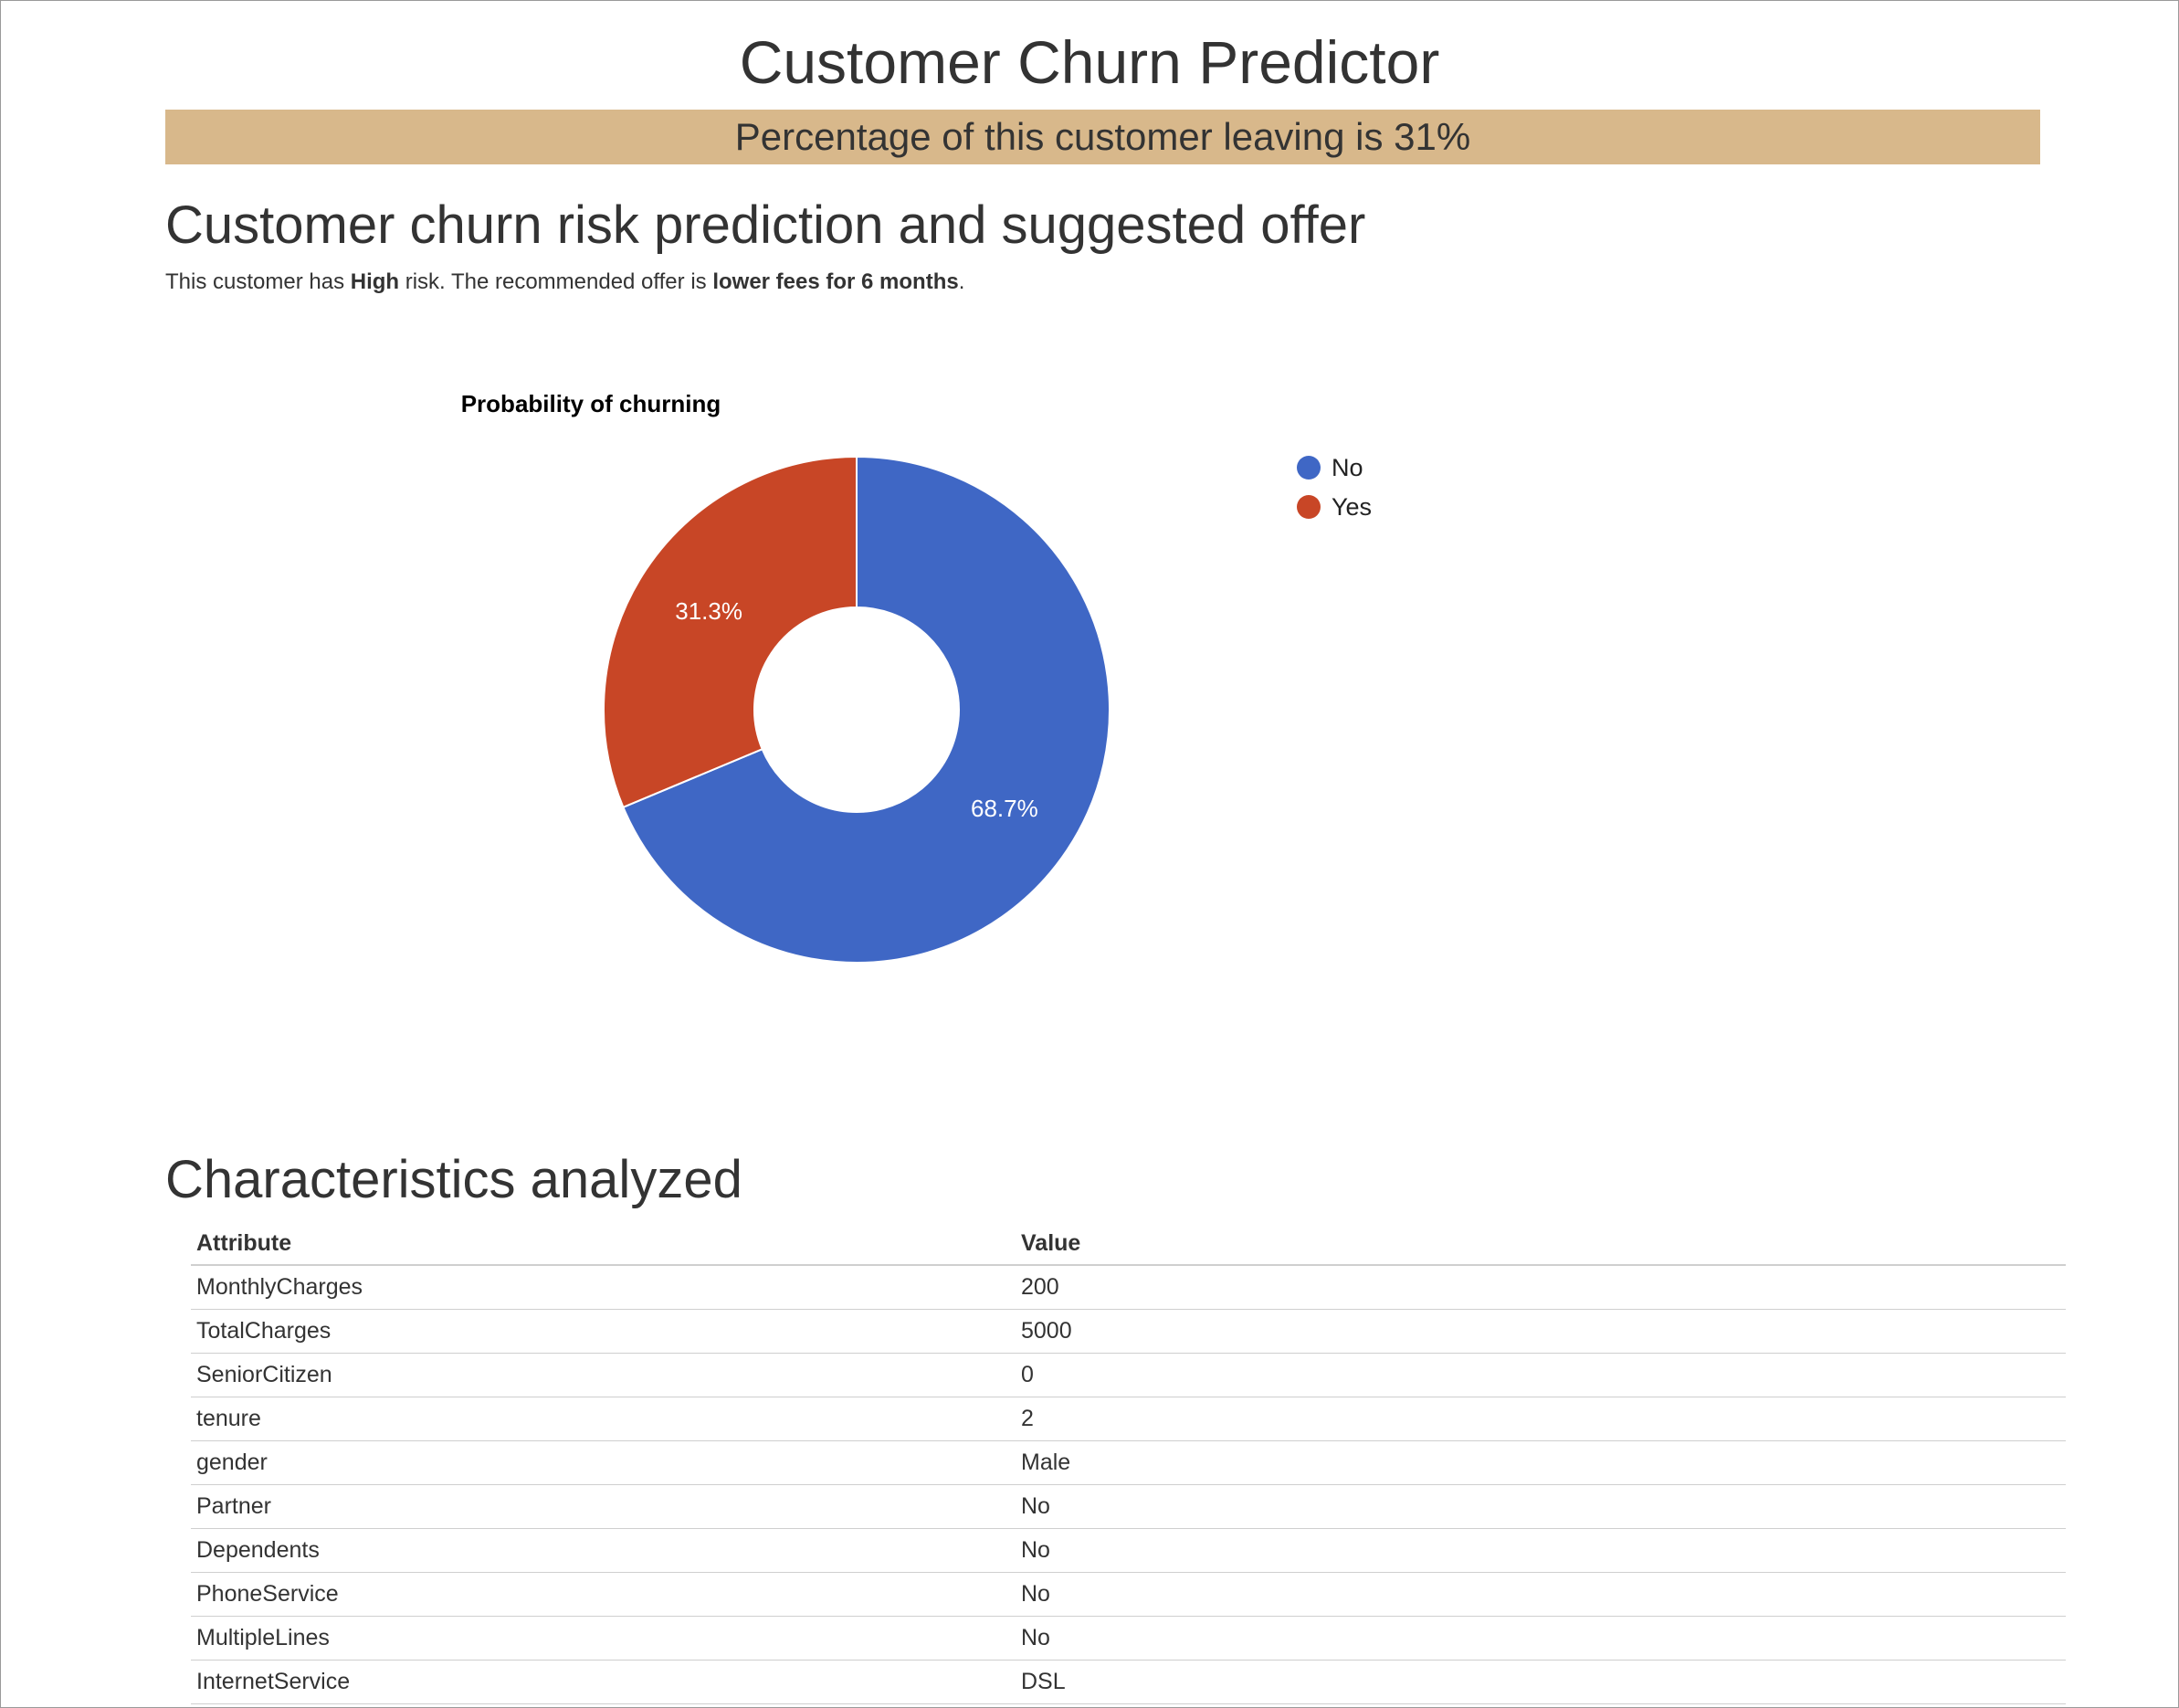 This screenshot has width=2179, height=1708. I want to click on table-row: SeniorCitizen 0, so click(1128, 1375).